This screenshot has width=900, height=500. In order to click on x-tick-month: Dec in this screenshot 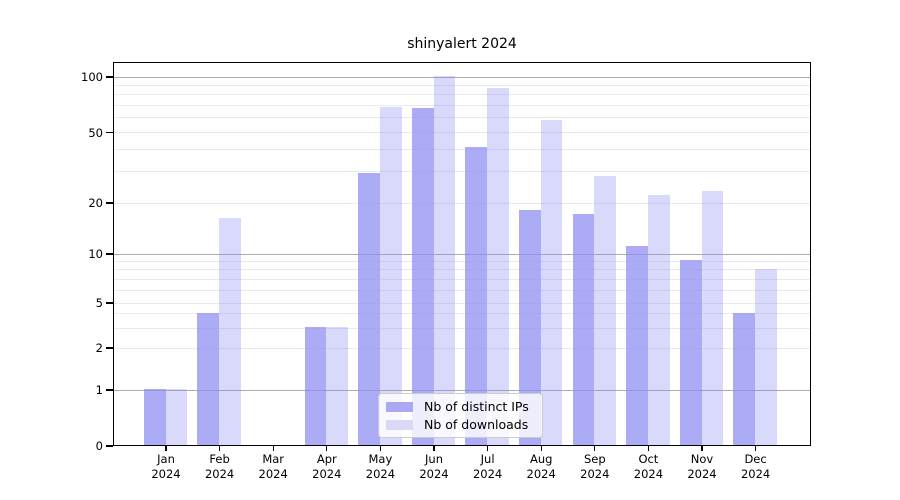, I will do `click(755, 459)`.